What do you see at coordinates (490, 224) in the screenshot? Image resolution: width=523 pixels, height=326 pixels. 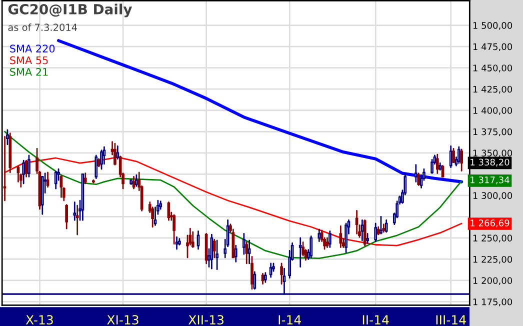 I see `annotation: 1 266,69` at bounding box center [490, 224].